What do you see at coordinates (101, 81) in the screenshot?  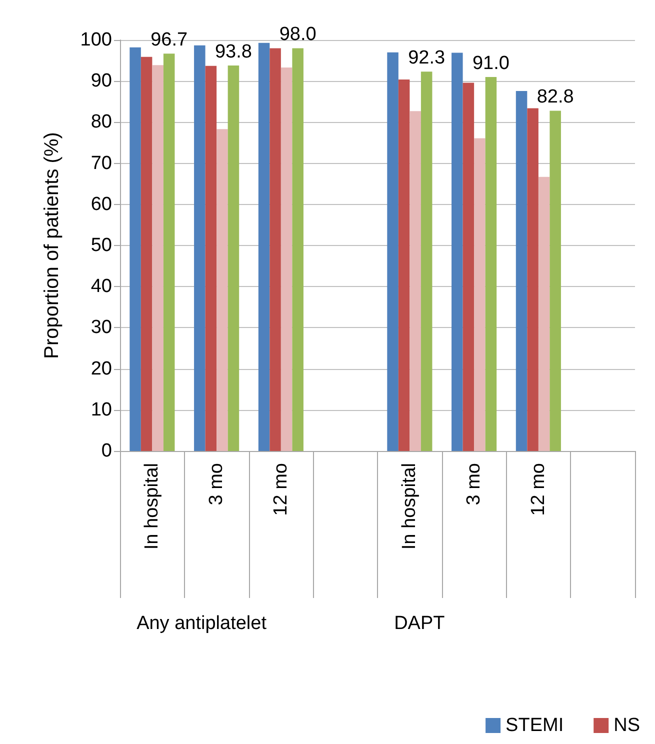 I see `y-tick-label: 90` at bounding box center [101, 81].